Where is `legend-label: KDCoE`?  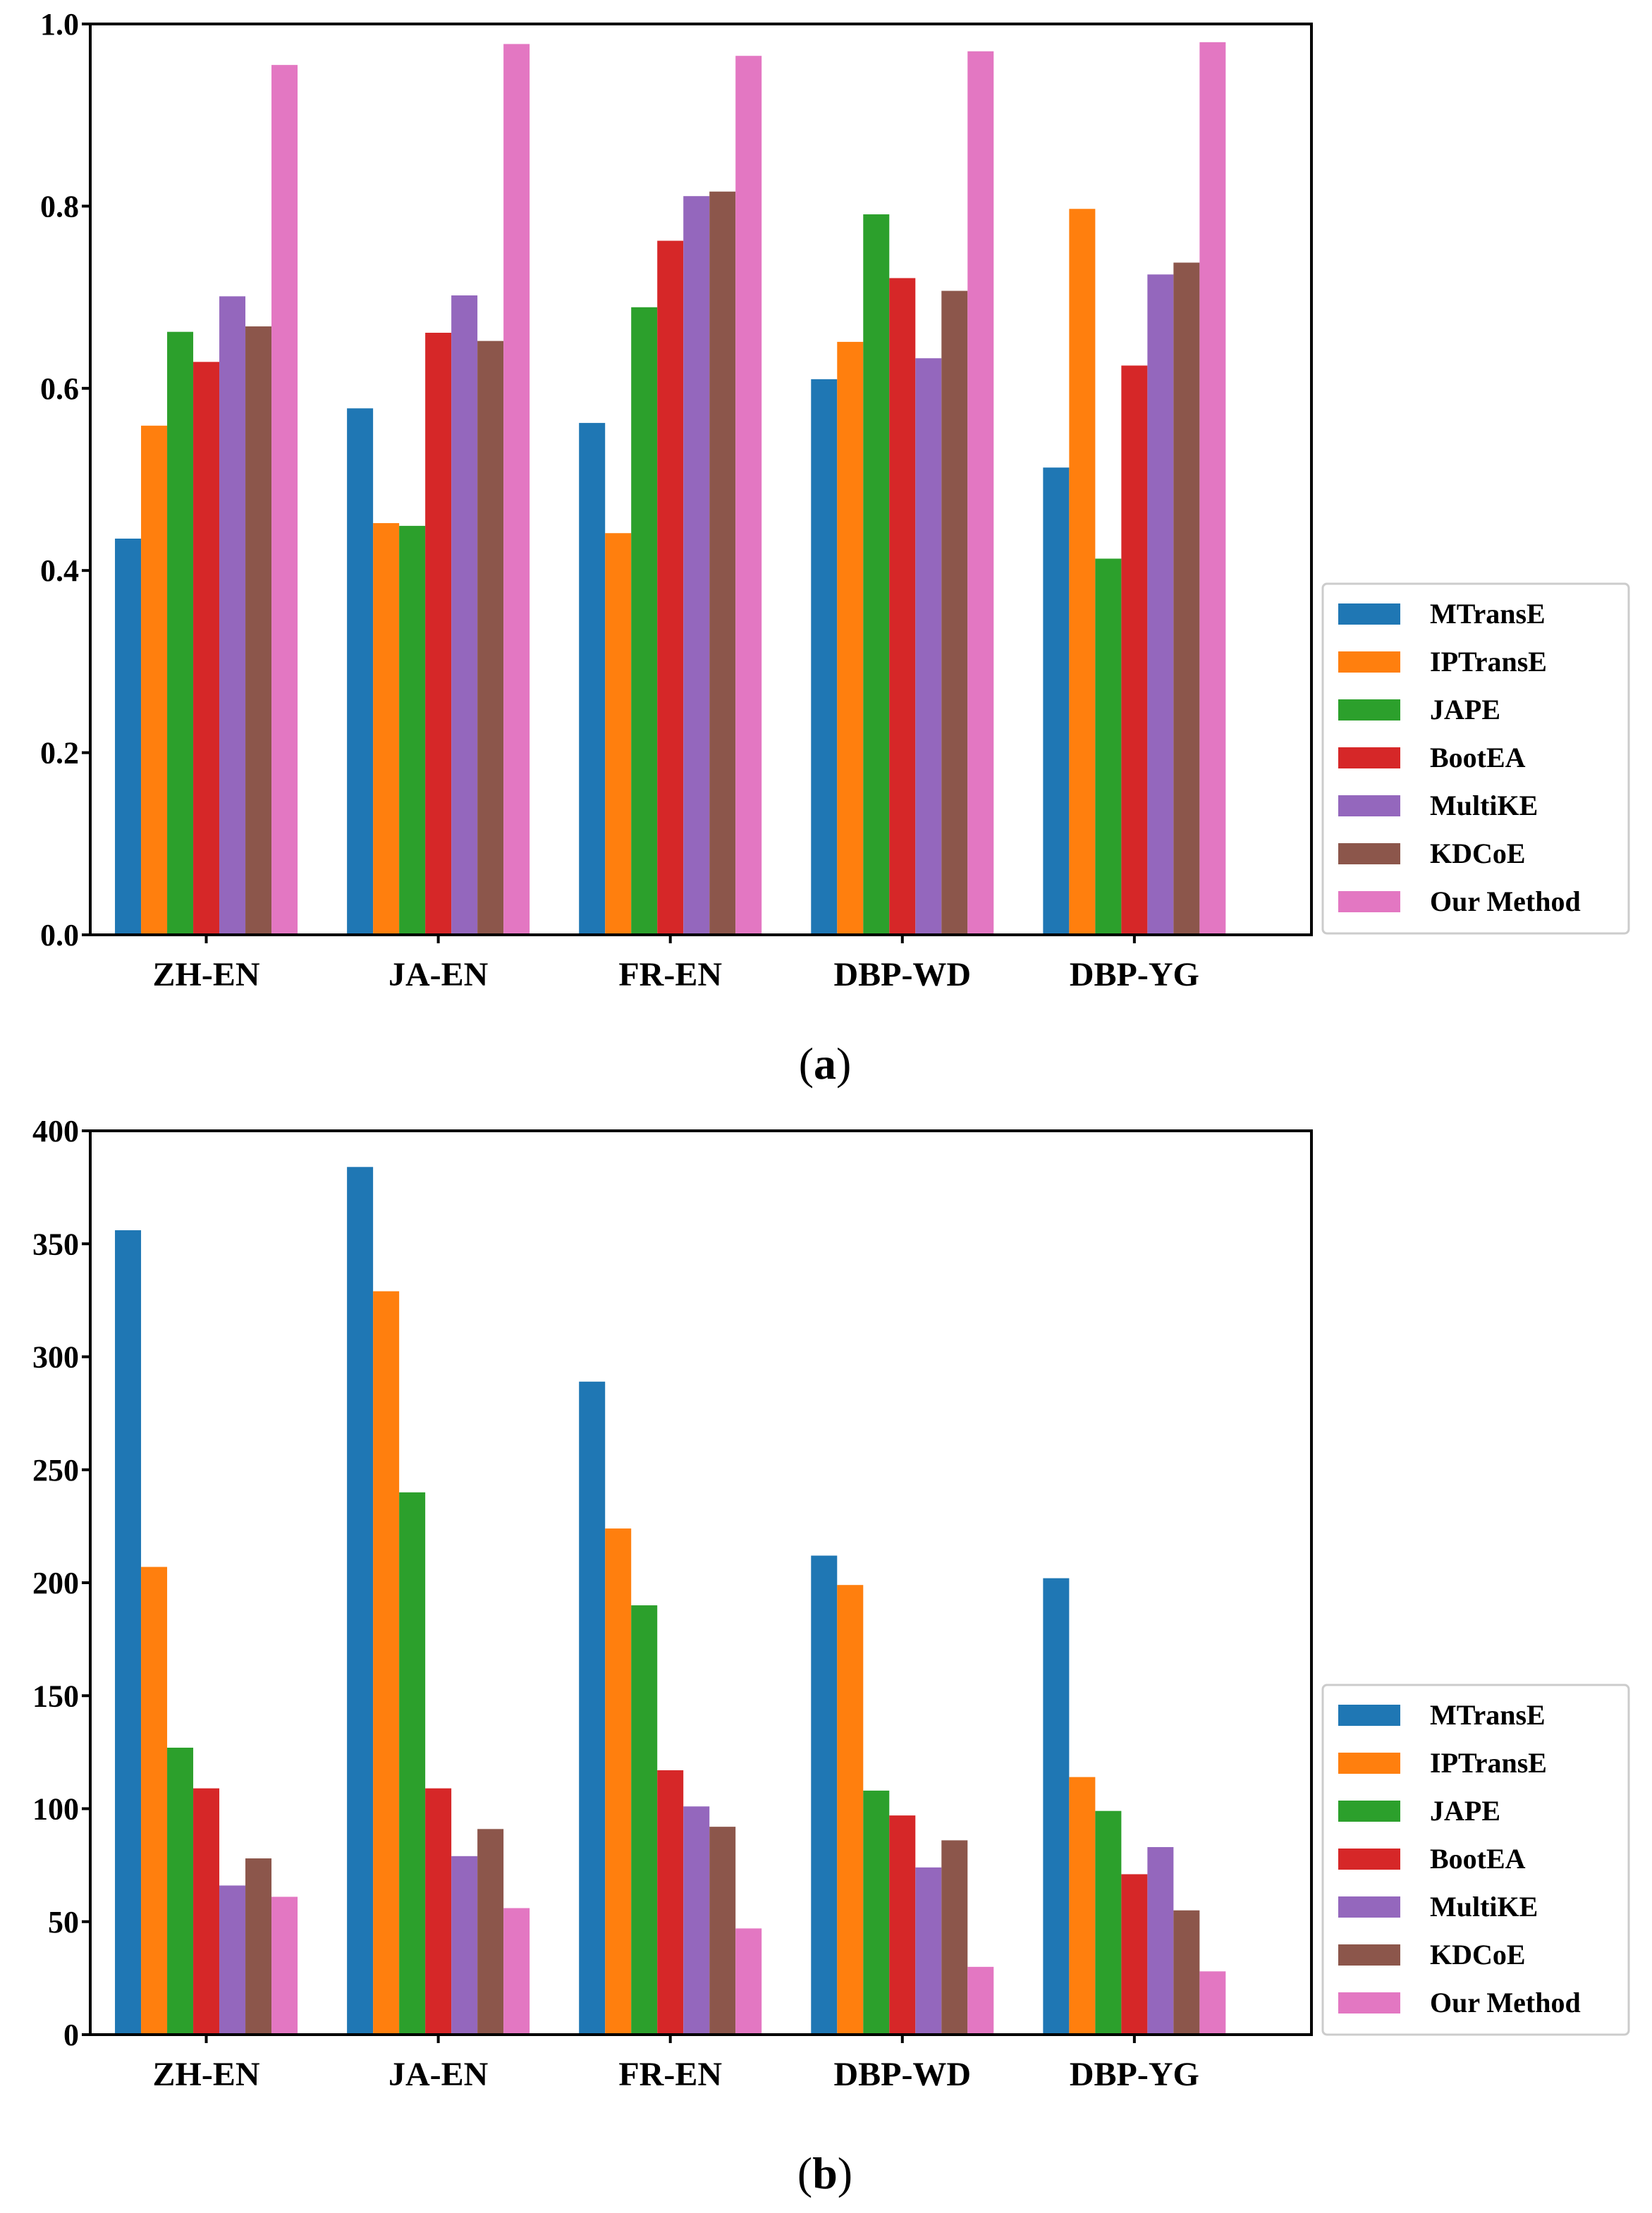 legend-label: KDCoE is located at coordinates (1478, 853).